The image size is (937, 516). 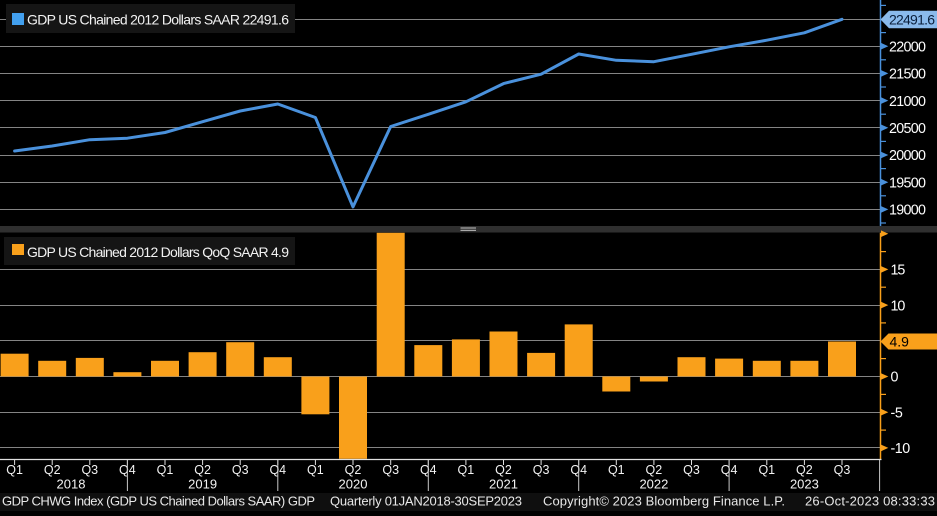 I want to click on svg-text:GDP US Chained 2012 Dollars Qo: GDP US Chained 2012 Dollars QoQ SAAR 4.9, so click(x=158, y=252).